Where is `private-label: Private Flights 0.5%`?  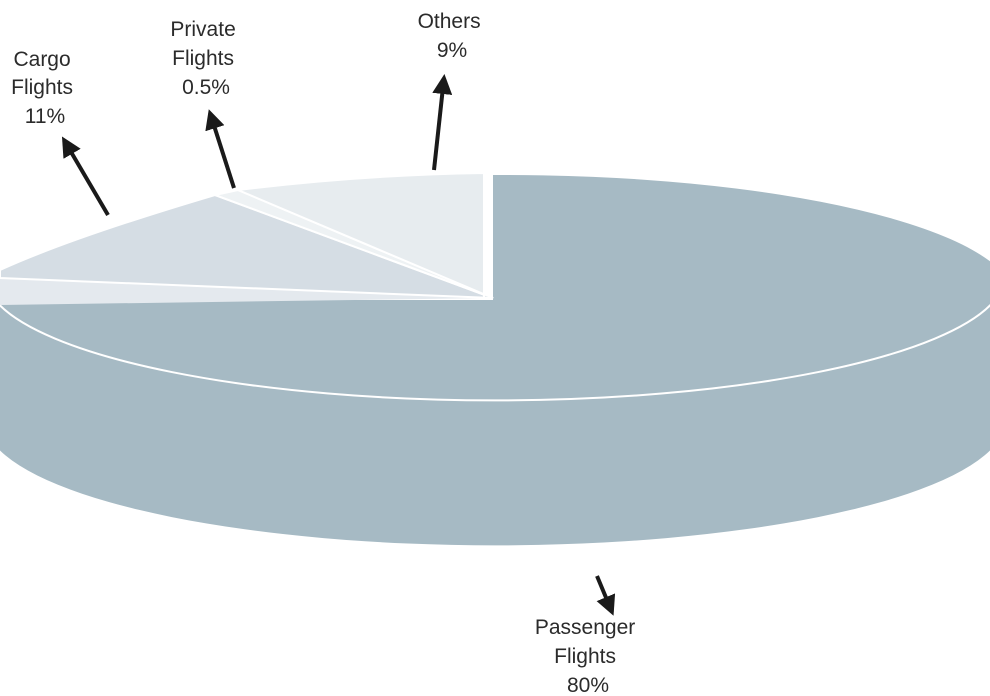
private-label: Private Flights 0.5% is located at coordinates (205, 58).